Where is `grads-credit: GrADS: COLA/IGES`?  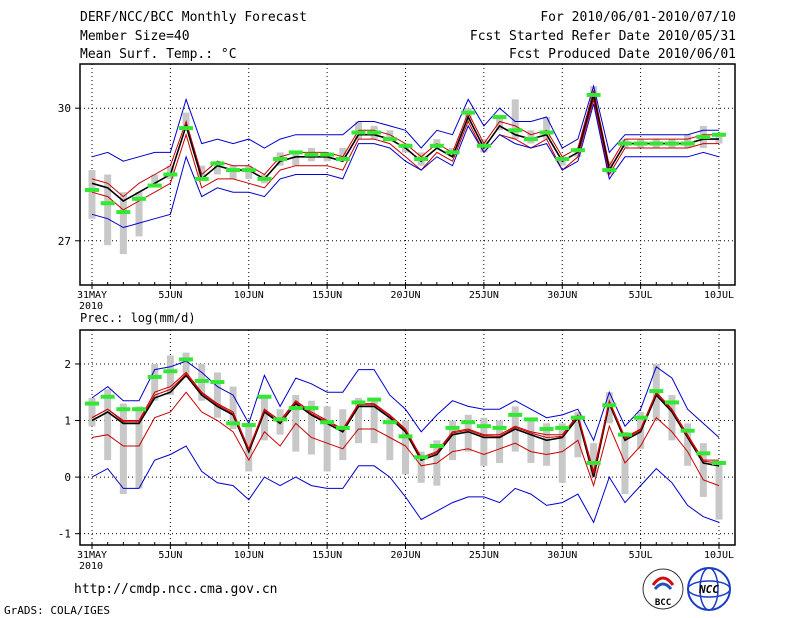 grads-credit: GrADS: COLA/IGES is located at coordinates (57, 610).